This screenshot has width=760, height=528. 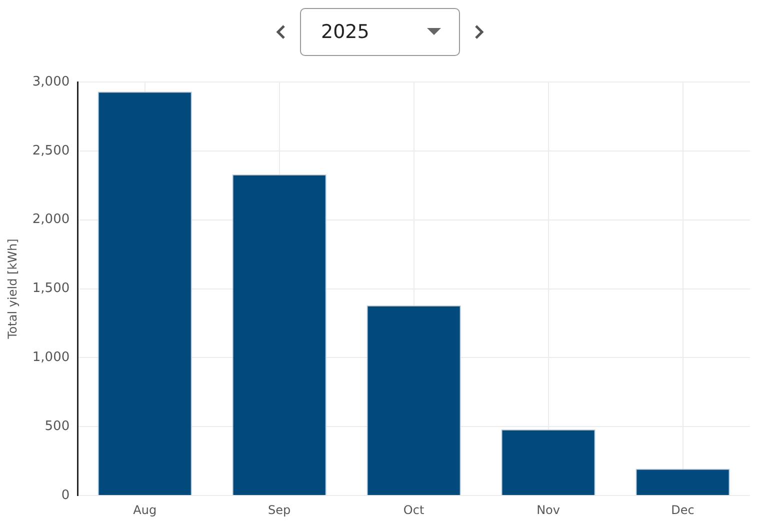 I want to click on y-tick-label: 1,000, so click(x=51, y=358).